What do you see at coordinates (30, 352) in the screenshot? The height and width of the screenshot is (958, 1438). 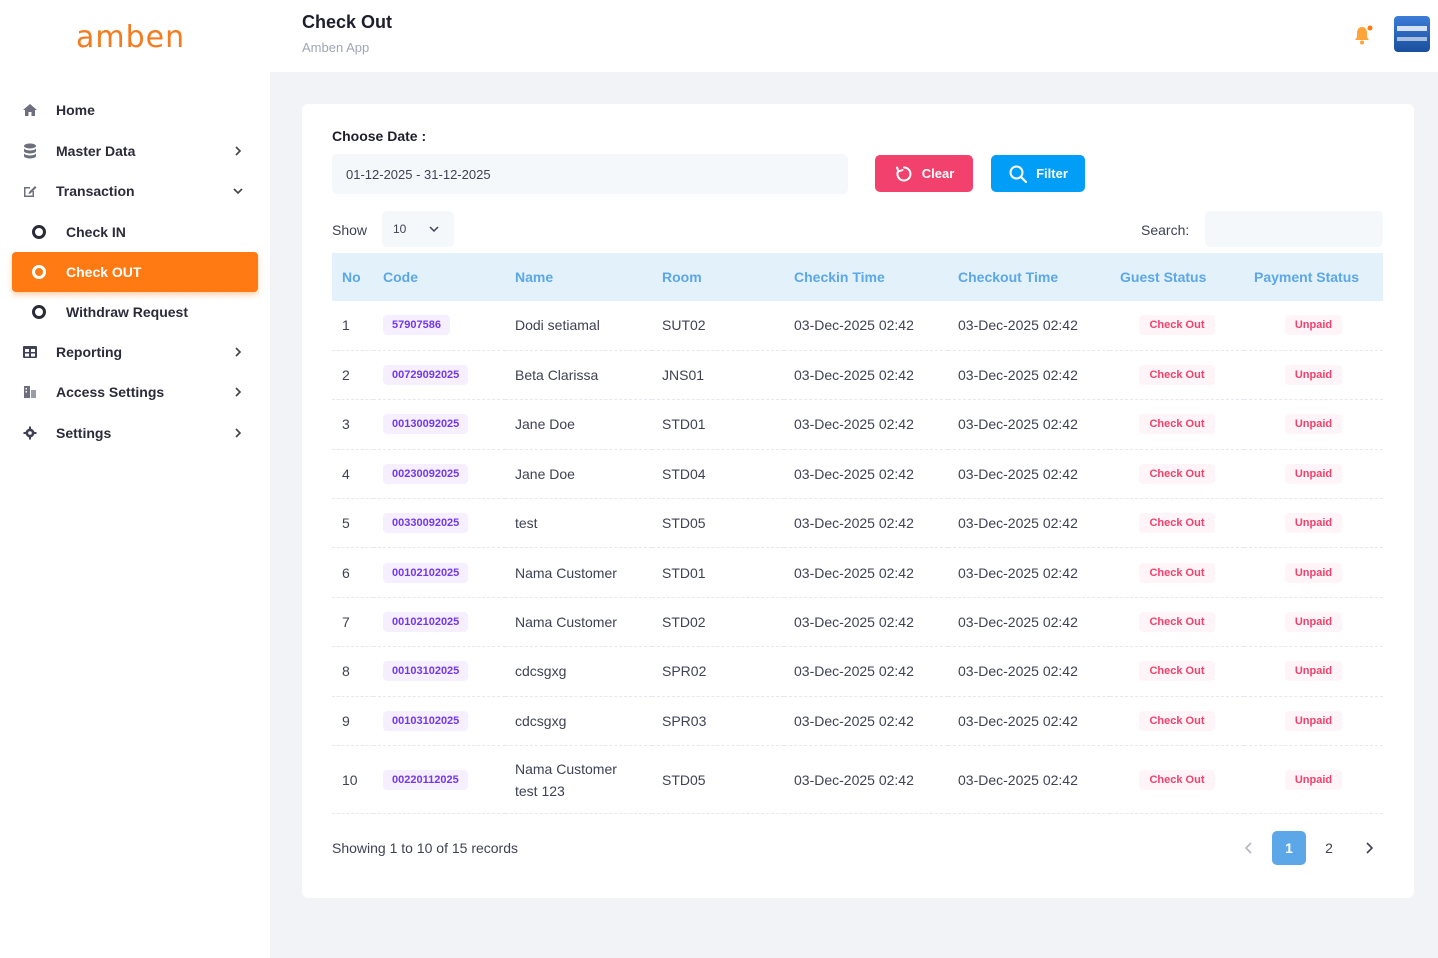 I see `grid-icon` at bounding box center [30, 352].